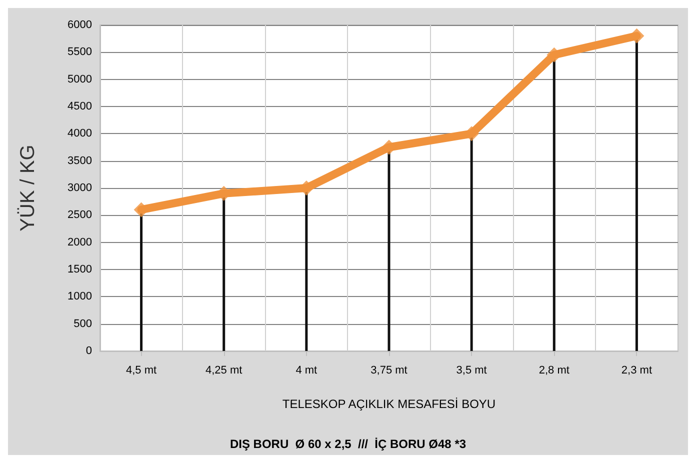 Image resolution: width=696 pixels, height=463 pixels. Describe the element at coordinates (80, 270) in the screenshot. I see `y-tick-label: 1500` at that location.